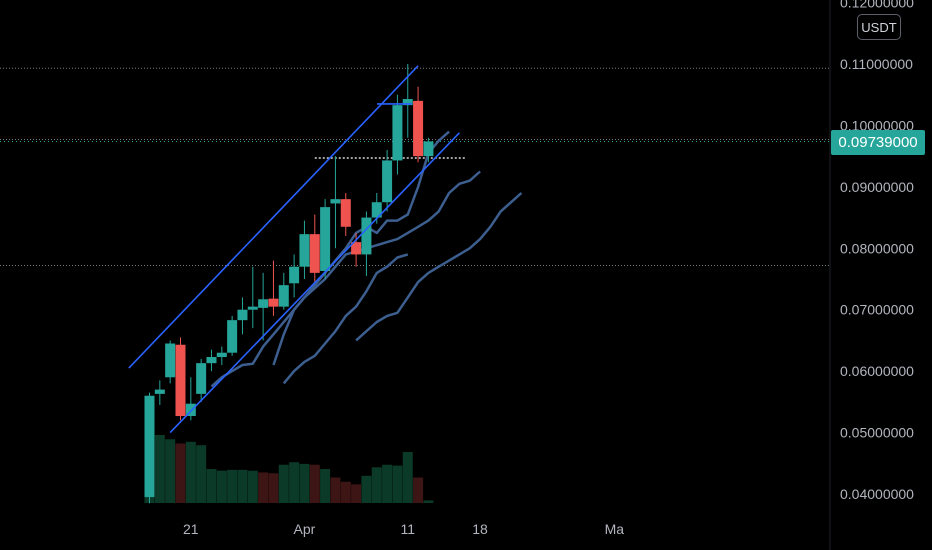  What do you see at coordinates (877, 187) in the screenshot?
I see `price-tick-label: 0.09000000` at bounding box center [877, 187].